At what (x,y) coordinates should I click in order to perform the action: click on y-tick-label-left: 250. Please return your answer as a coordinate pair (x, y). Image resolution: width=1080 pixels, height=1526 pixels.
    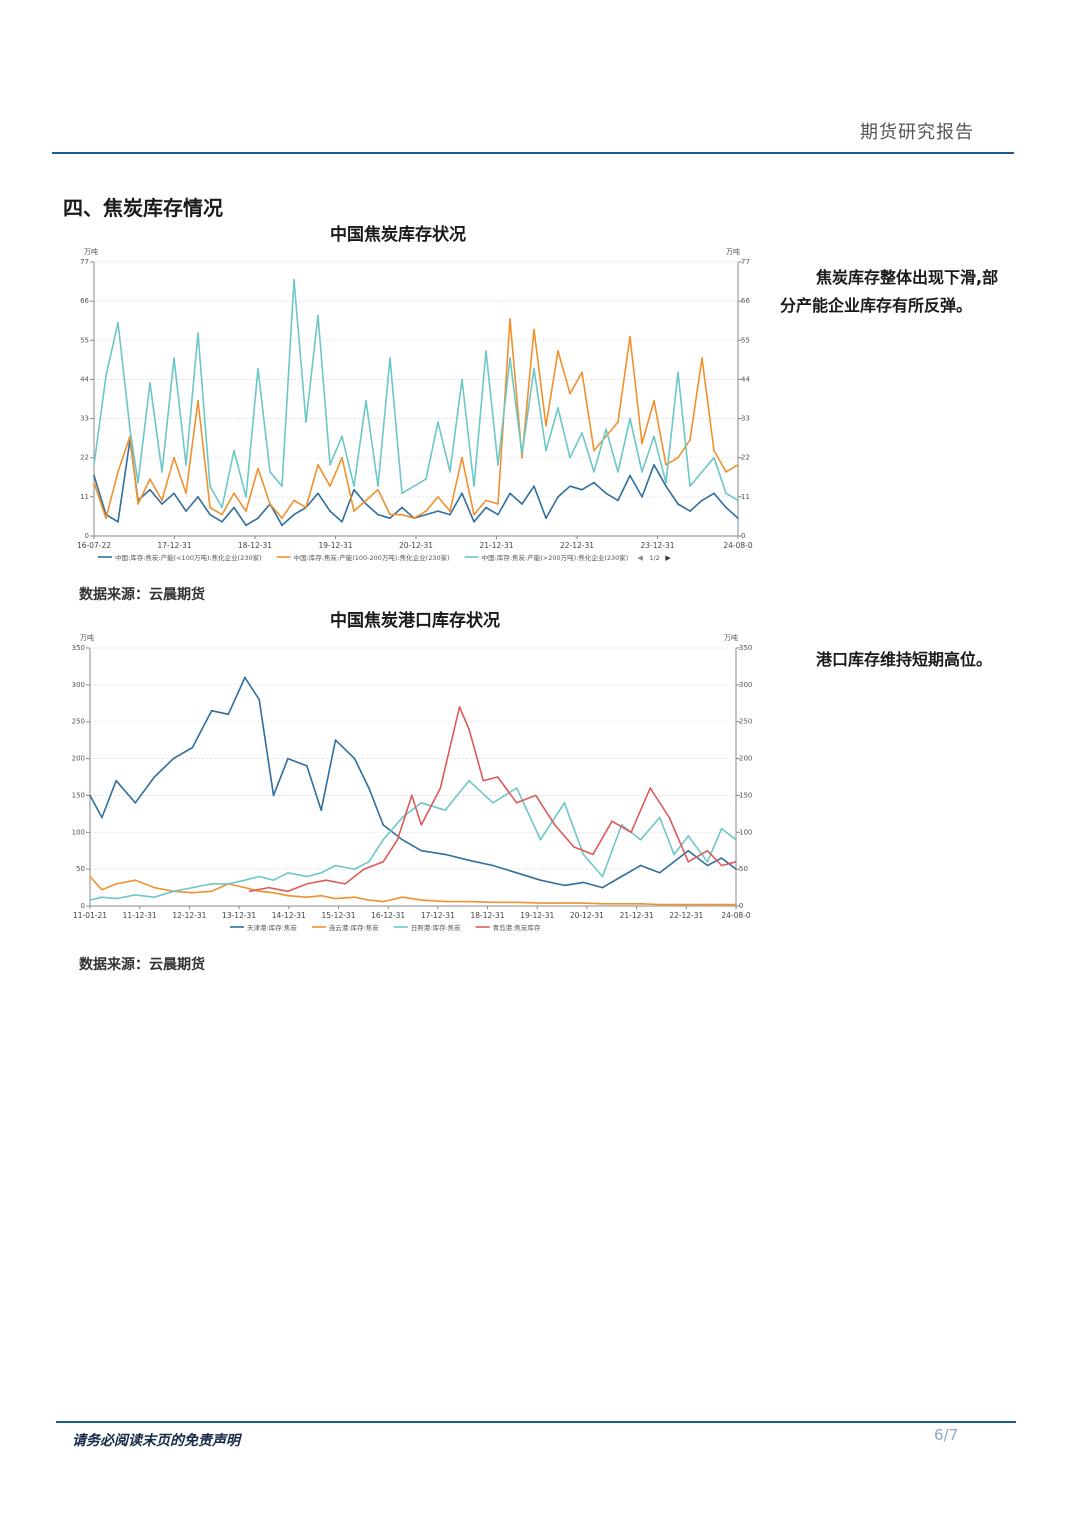
    Looking at the image, I should click on (78, 722).